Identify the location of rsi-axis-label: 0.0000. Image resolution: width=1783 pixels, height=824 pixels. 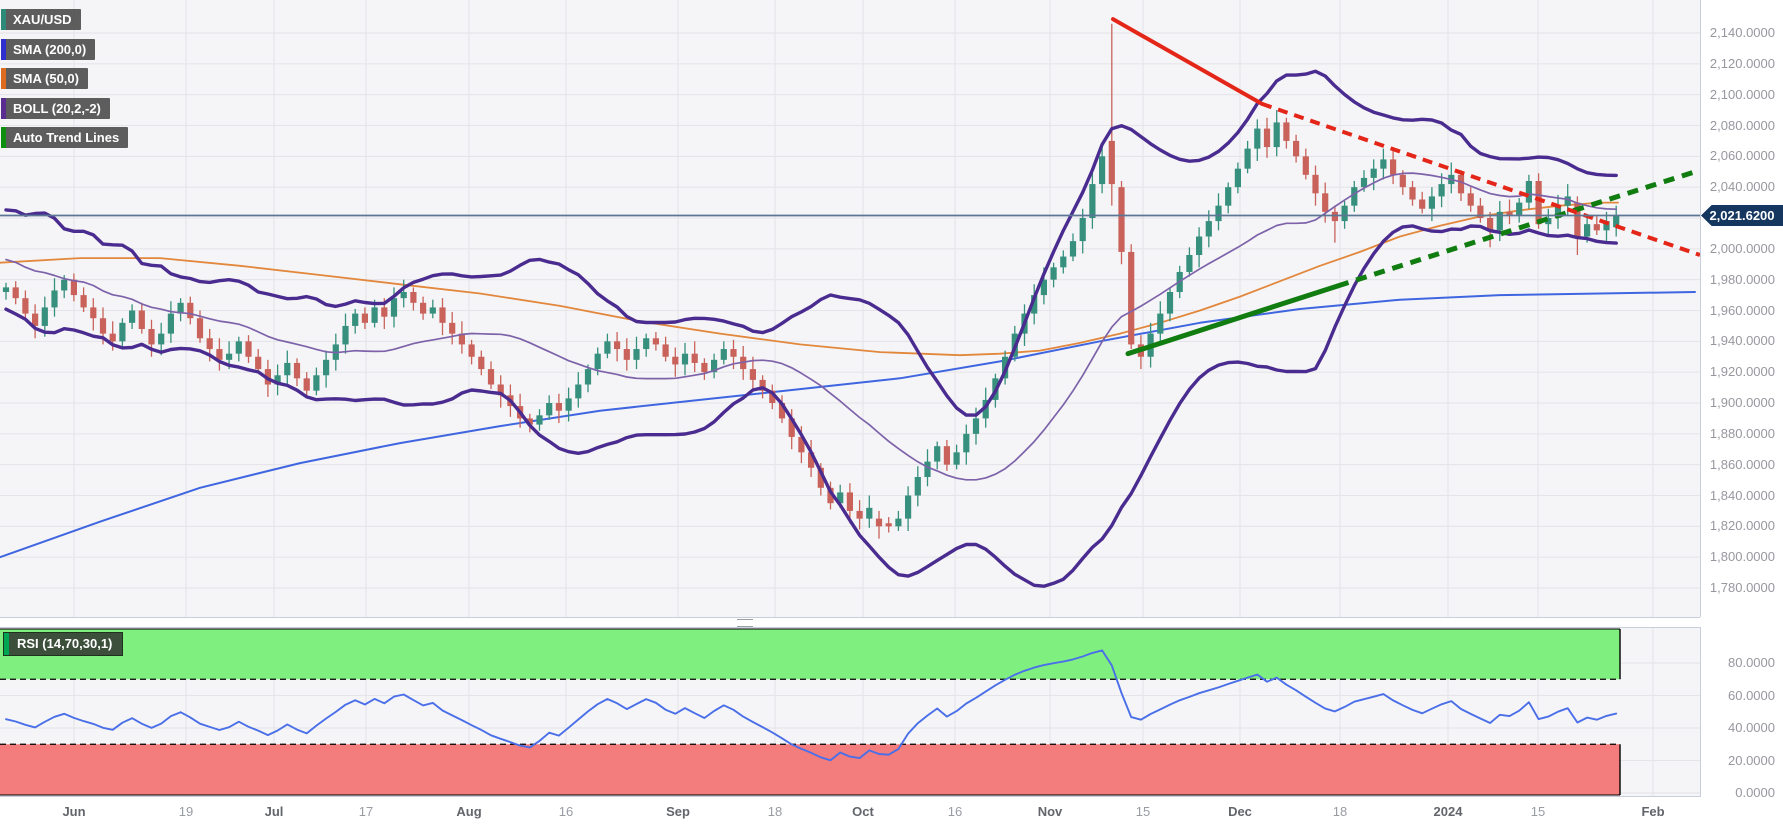
(1755, 792).